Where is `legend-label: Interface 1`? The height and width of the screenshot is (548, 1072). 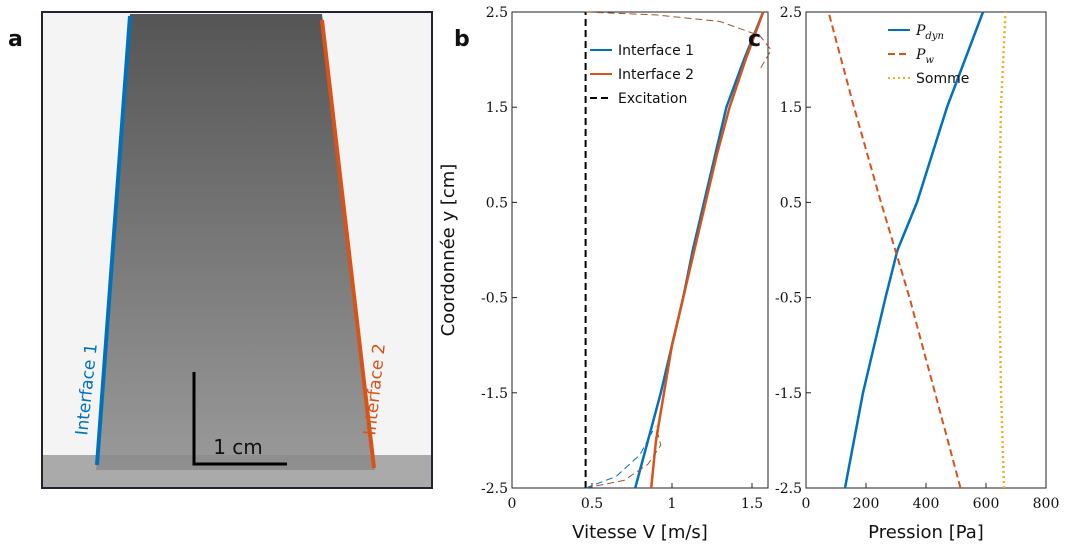
legend-label: Interface 1 is located at coordinates (656, 51).